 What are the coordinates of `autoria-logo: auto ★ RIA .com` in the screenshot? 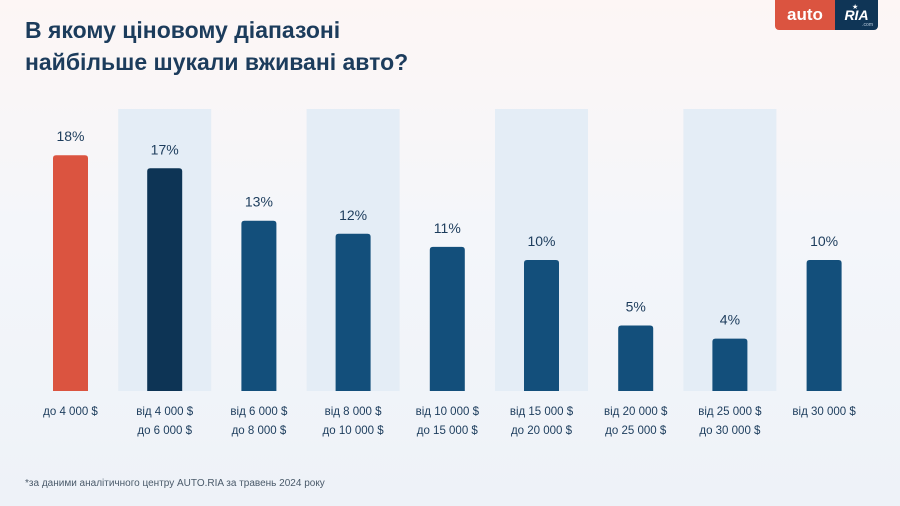 It's located at (826, 15).